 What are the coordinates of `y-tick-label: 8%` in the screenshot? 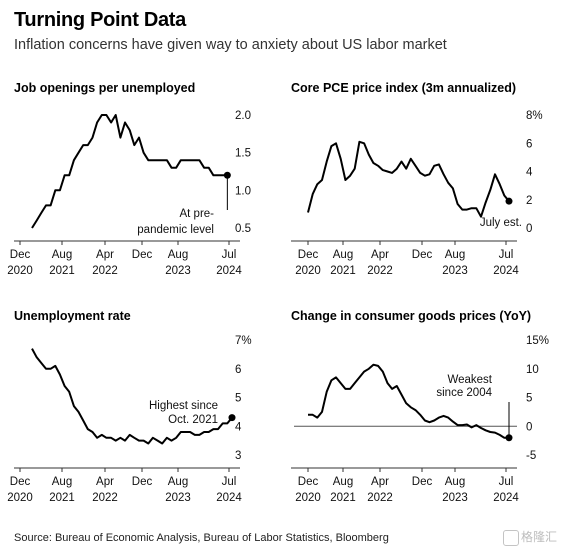 It's located at (534, 116).